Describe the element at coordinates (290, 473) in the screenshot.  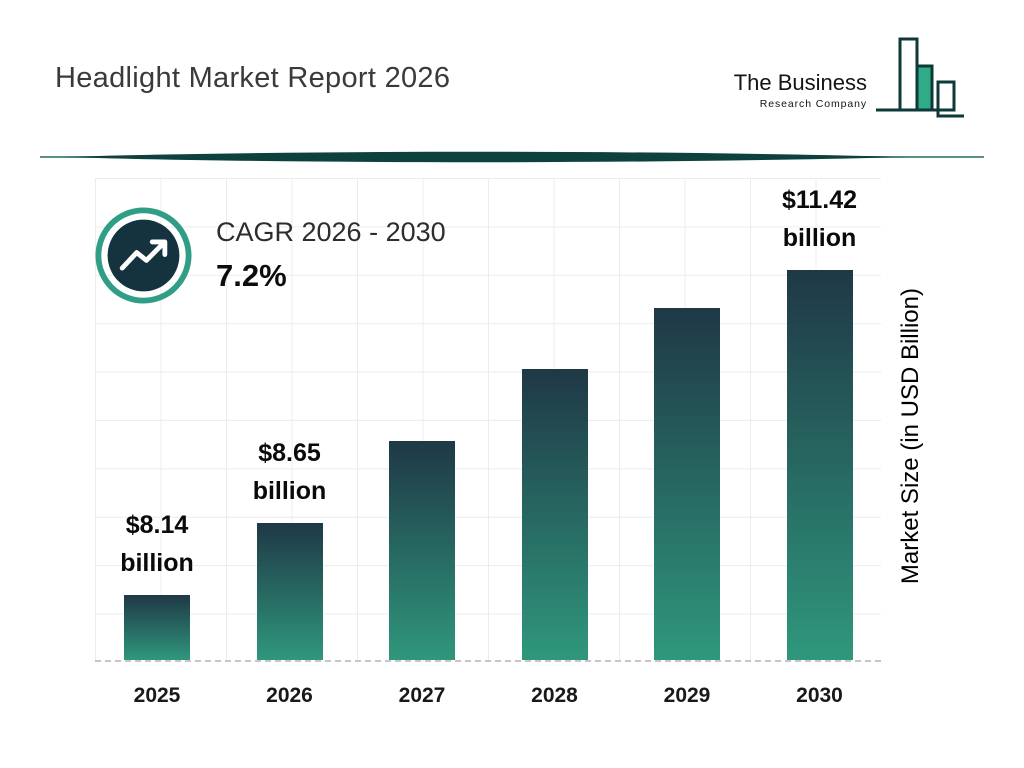
I see `bar-value-label-2026: $8.65 billion` at that location.